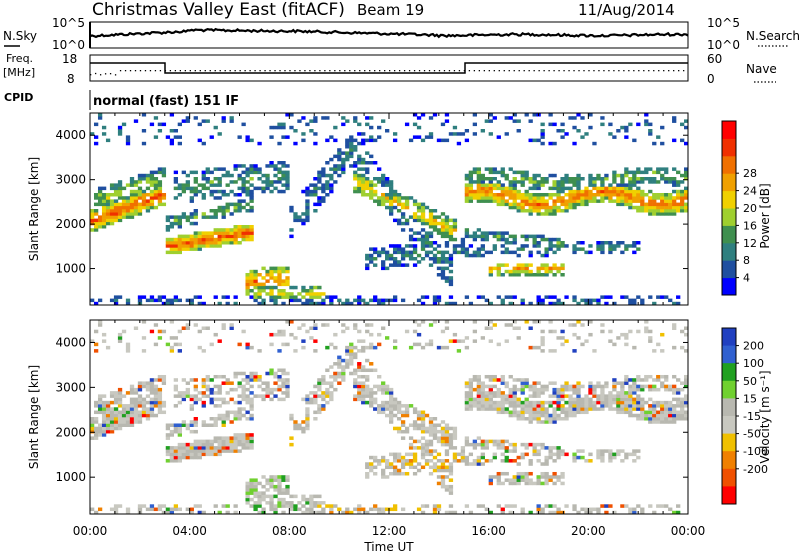  I want to click on ytick-label: 4000, so click(70, 135).